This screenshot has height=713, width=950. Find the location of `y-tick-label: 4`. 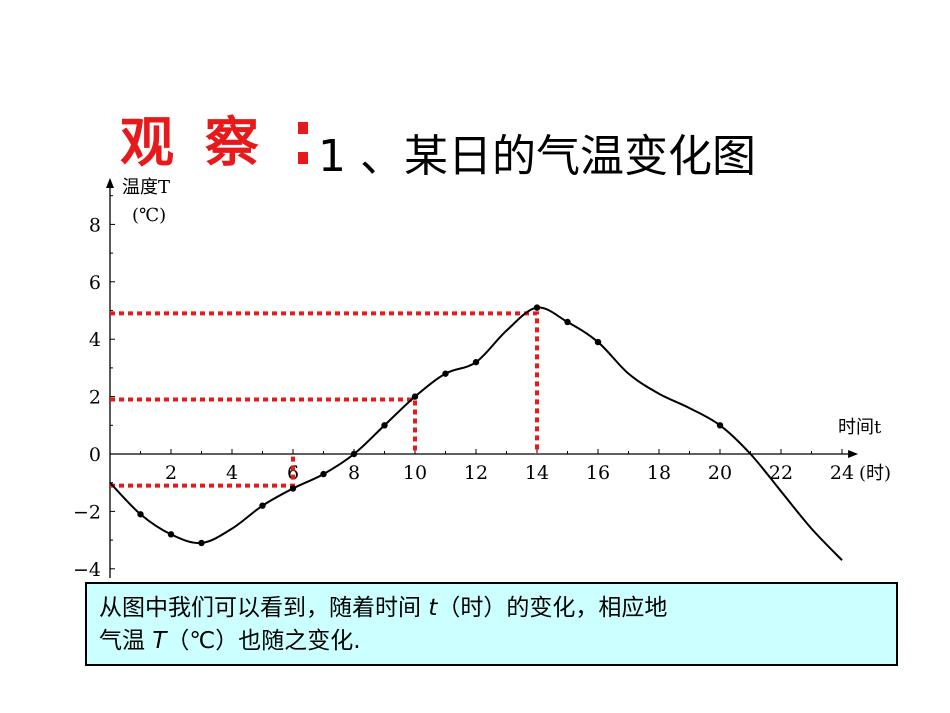

y-tick-label: 4 is located at coordinates (95, 340).